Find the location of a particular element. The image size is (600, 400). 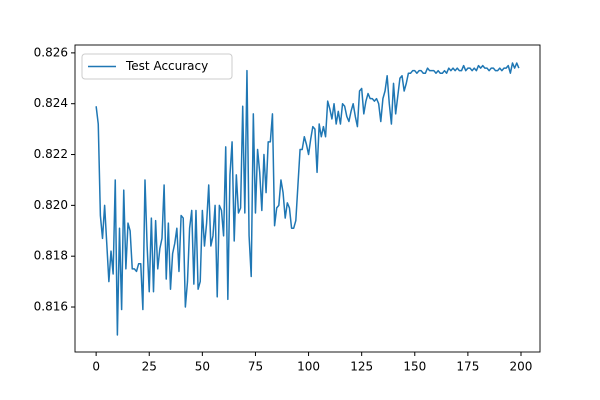

y-tick-label: 0.826 is located at coordinates (51, 52).